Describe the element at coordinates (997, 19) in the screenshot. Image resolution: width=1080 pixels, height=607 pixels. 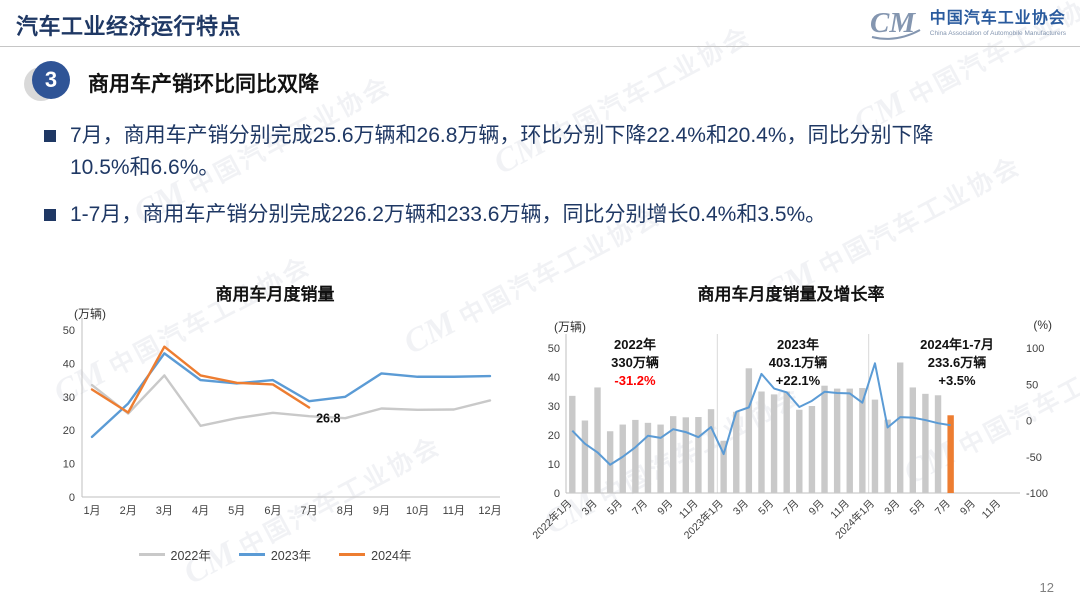
I see `logo-org-cn: 中国汽车工业协会` at that location.